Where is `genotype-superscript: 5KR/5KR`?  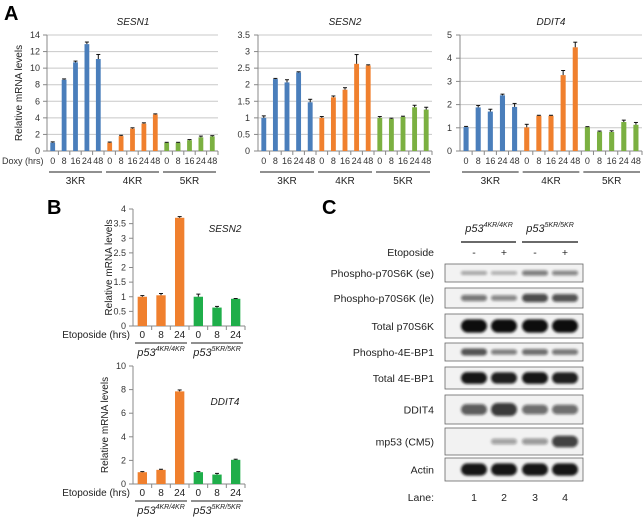 genotype-superscript: 5KR/5KR is located at coordinates (226, 507).